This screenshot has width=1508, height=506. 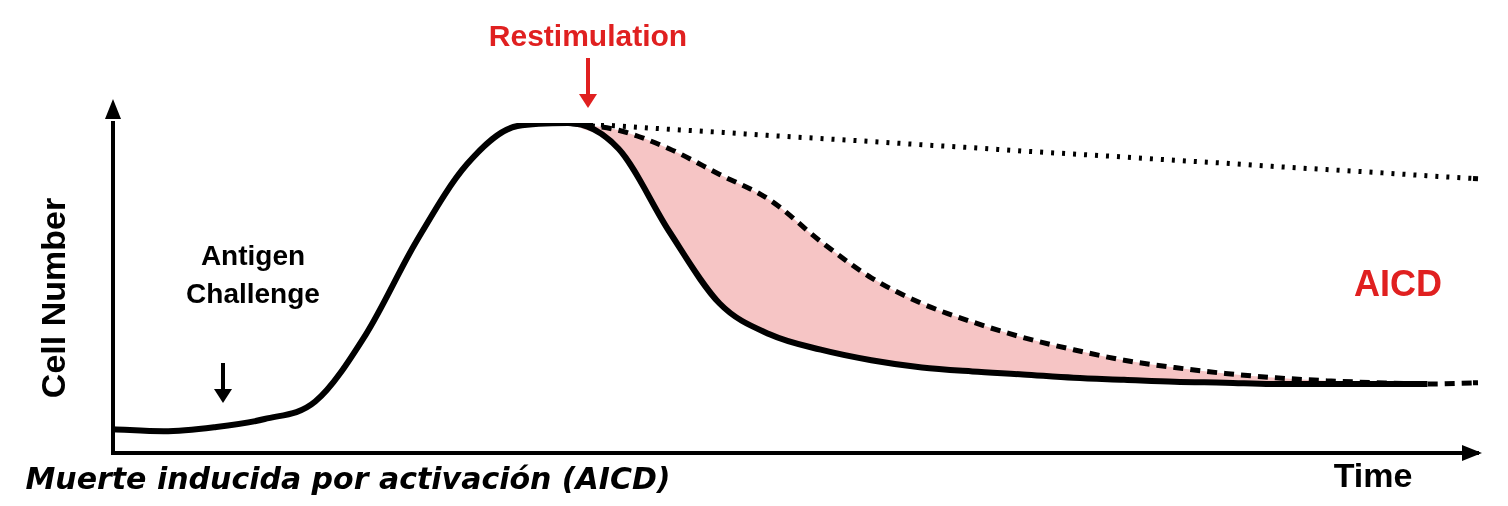 What do you see at coordinates (53, 298) in the screenshot?
I see `y-axis-title: Cell Number` at bounding box center [53, 298].